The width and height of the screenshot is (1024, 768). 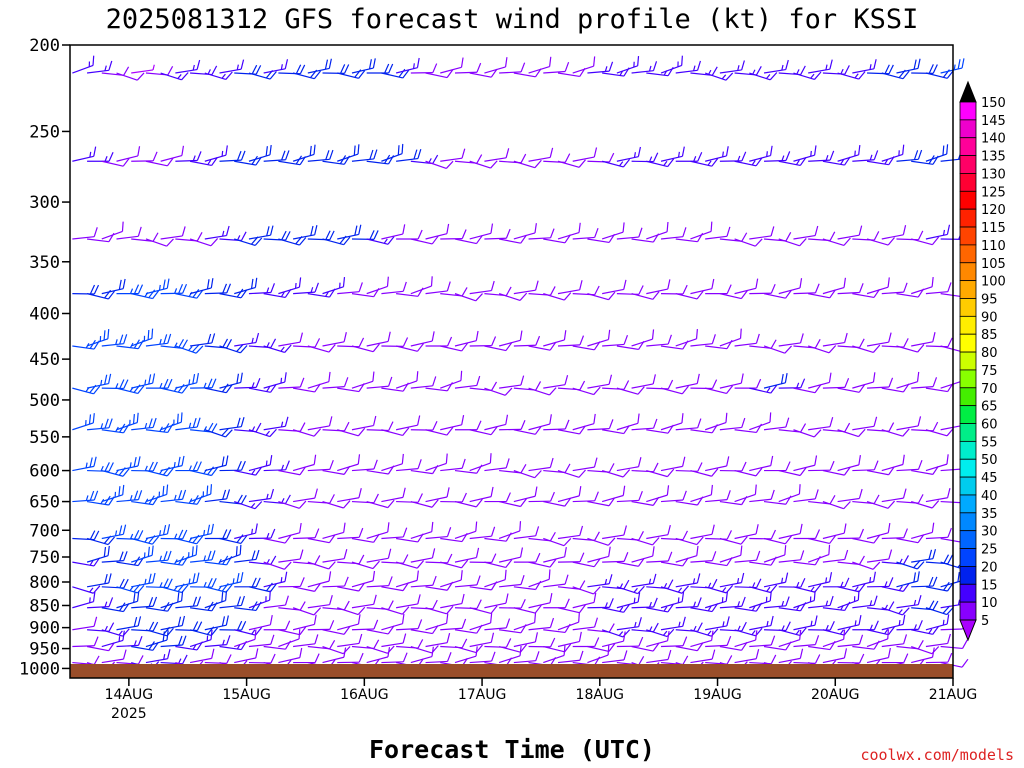 What do you see at coordinates (937, 755) in the screenshot?
I see `credit-text: coolwx.com/models` at bounding box center [937, 755].